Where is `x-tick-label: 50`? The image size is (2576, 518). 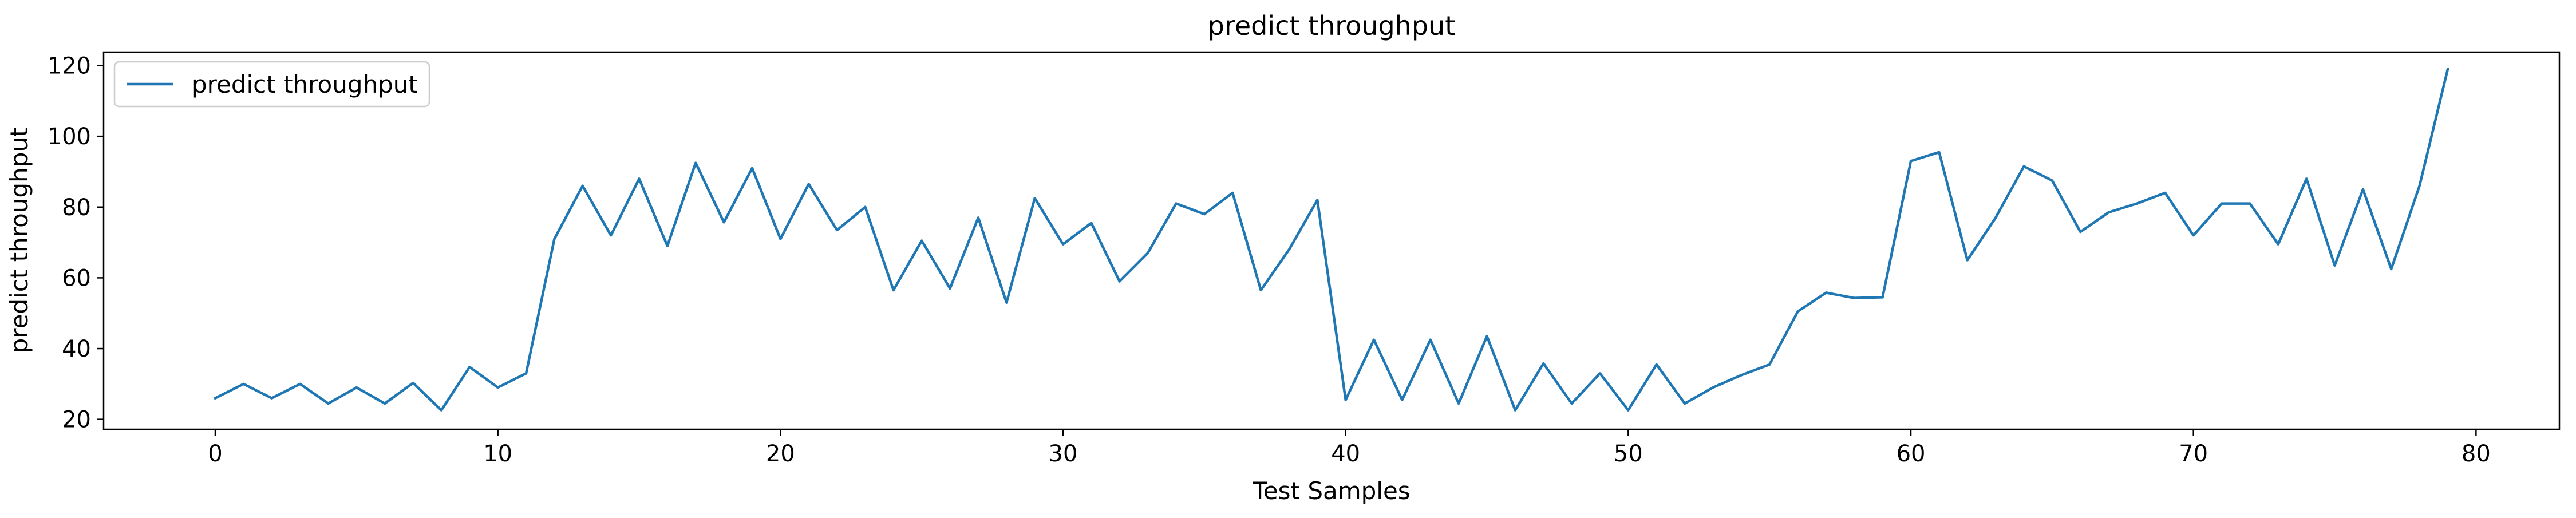
x-tick-label: 50 is located at coordinates (1628, 454).